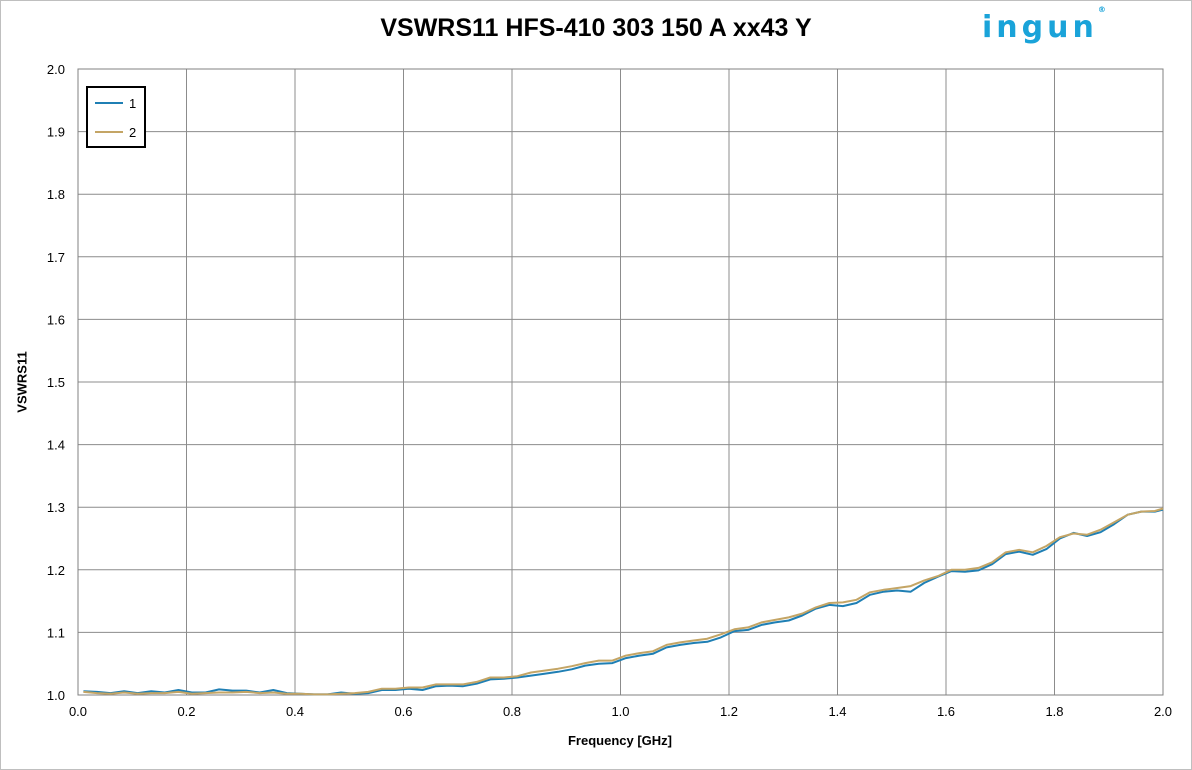  I want to click on y-tick-label: 1.9, so click(56, 132).